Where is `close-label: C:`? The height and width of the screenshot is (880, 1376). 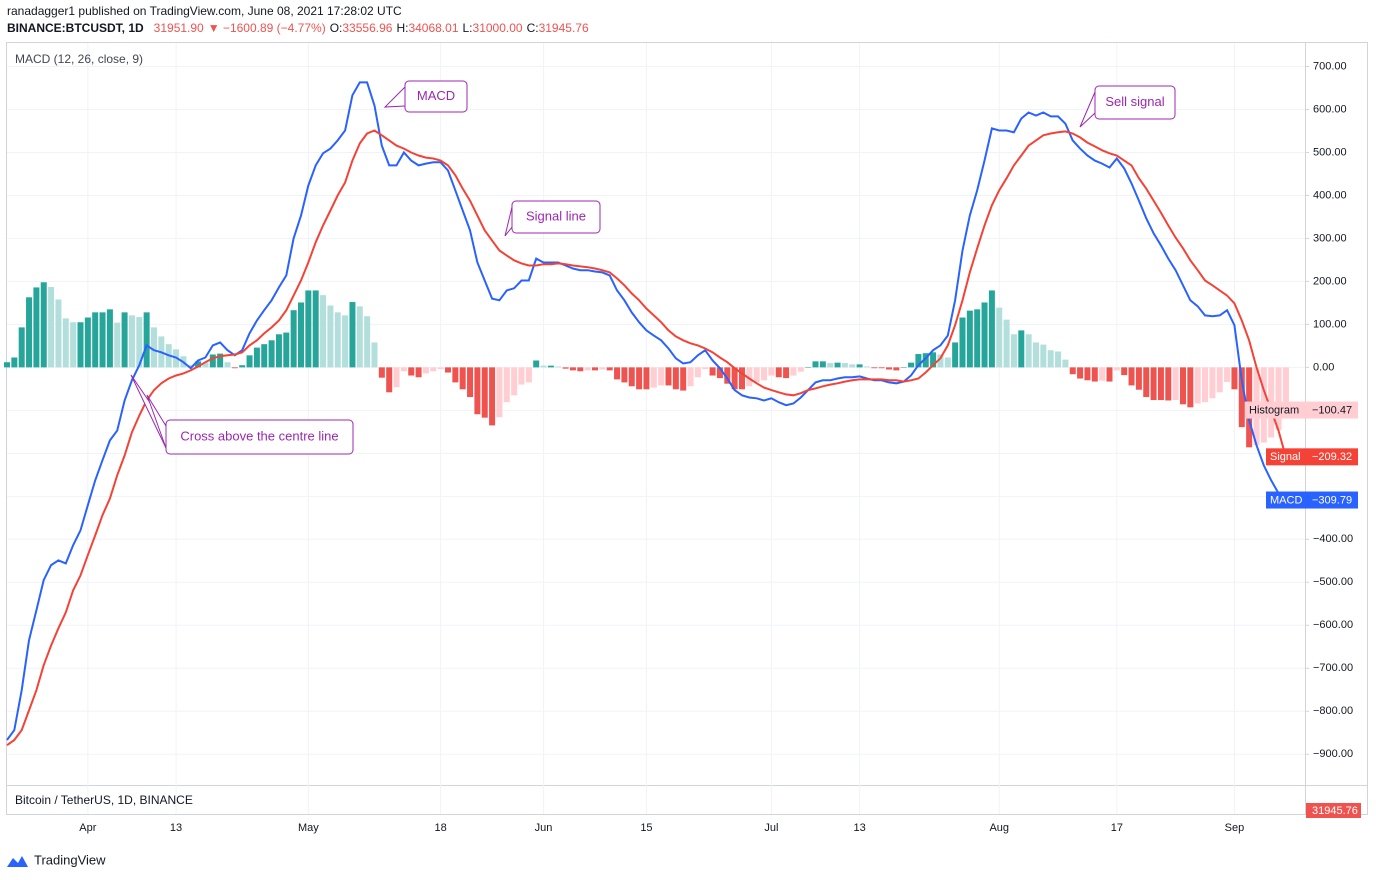 close-label: C: is located at coordinates (533, 28).